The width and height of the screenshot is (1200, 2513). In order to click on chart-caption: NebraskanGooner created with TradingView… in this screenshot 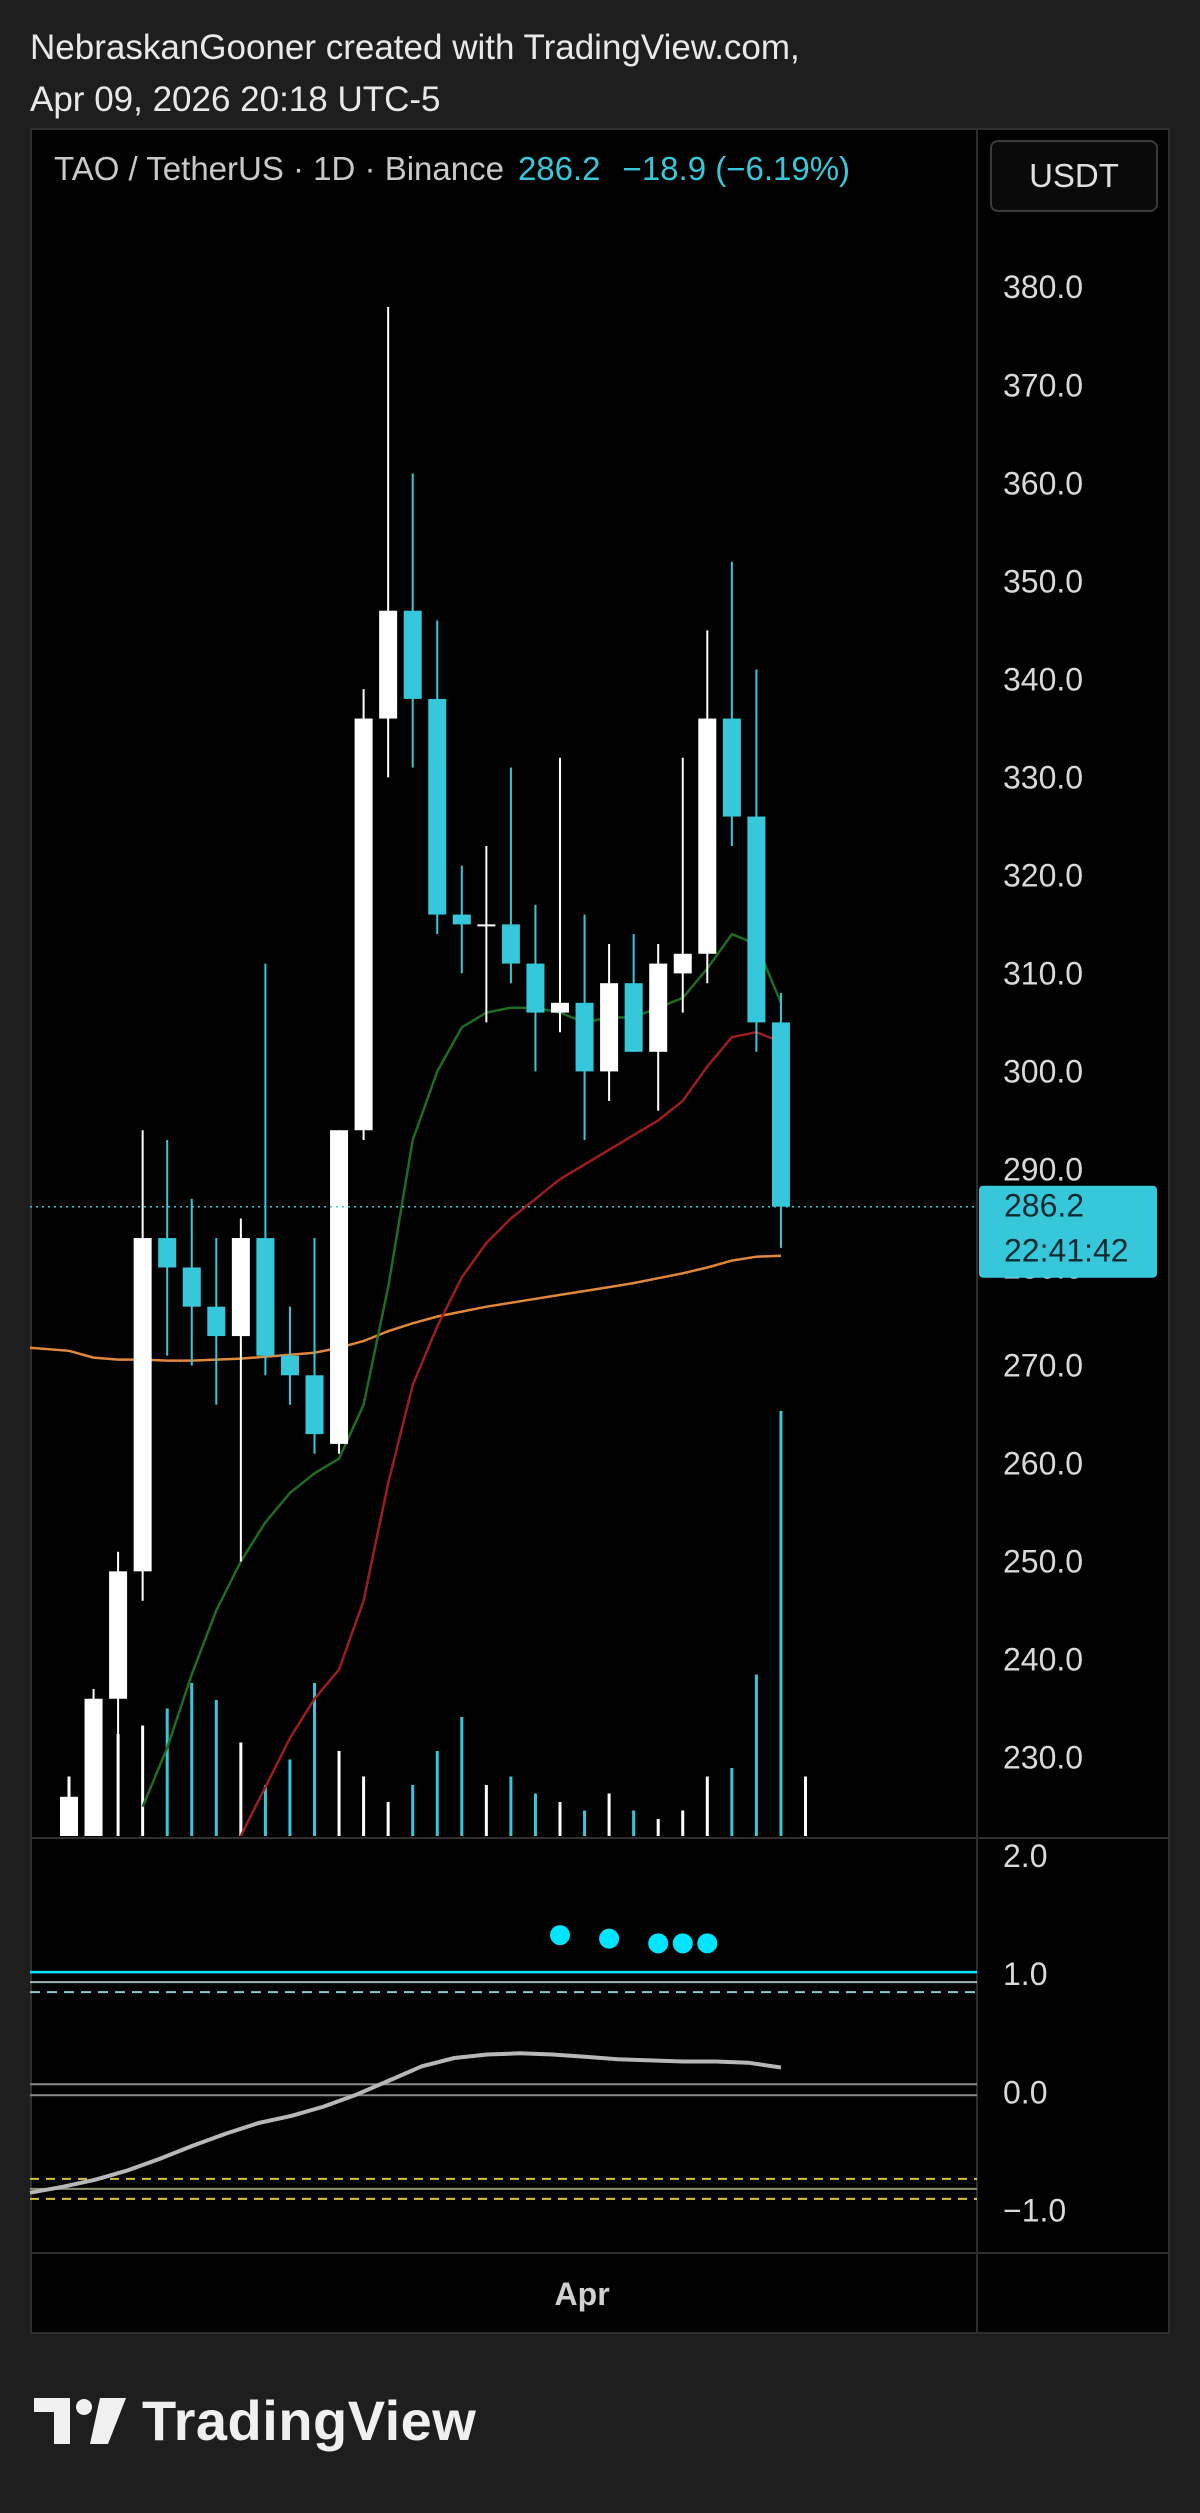, I will do `click(415, 74)`.